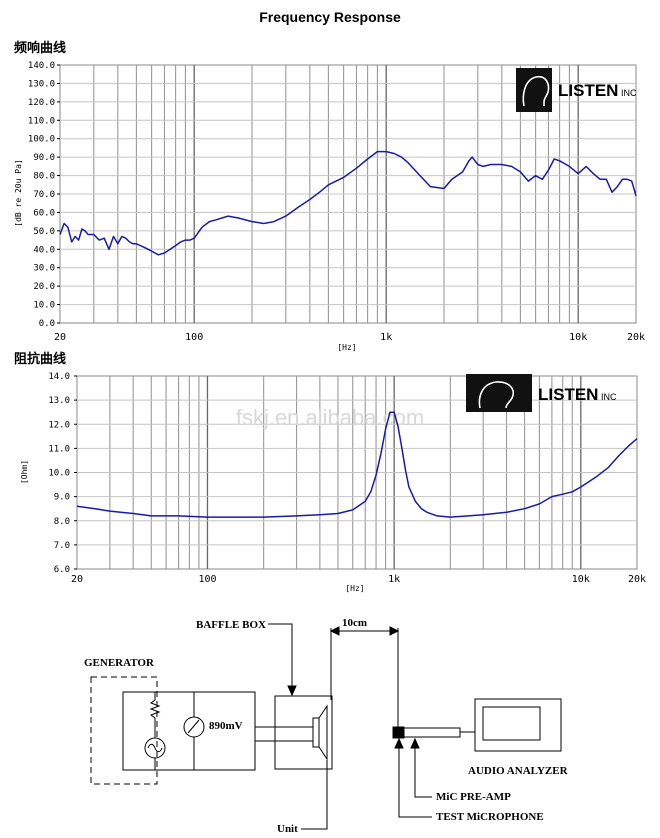 This screenshot has width=660, height=838. Describe the element at coordinates (62, 522) in the screenshot. I see `y-tick-label: 8.0` at that location.